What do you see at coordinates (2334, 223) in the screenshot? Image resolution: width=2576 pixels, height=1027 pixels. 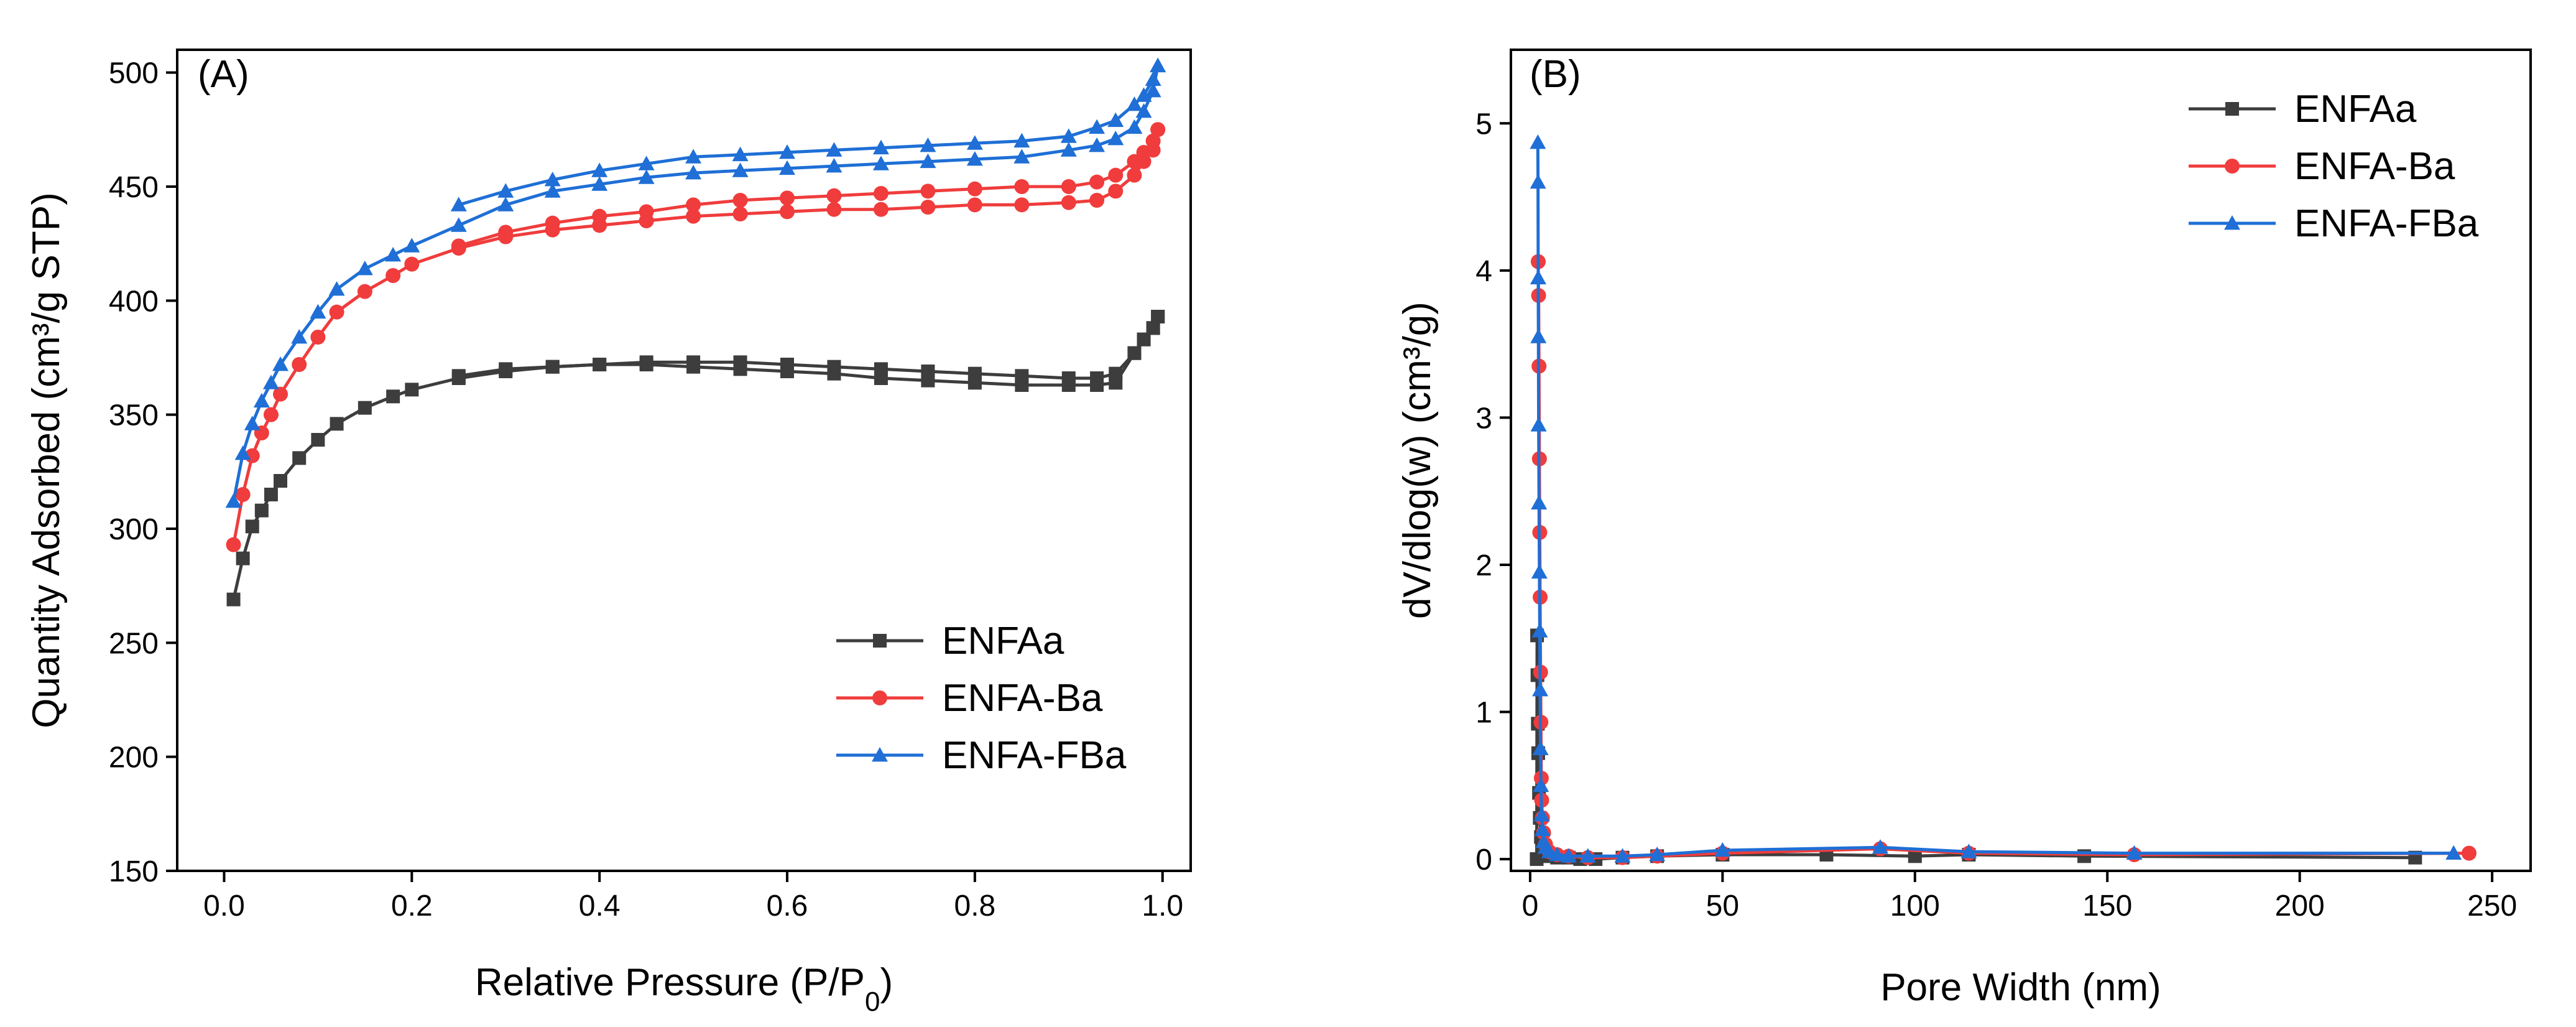 I see `legend-item-enfa-fba: ENFA-FBa` at bounding box center [2334, 223].